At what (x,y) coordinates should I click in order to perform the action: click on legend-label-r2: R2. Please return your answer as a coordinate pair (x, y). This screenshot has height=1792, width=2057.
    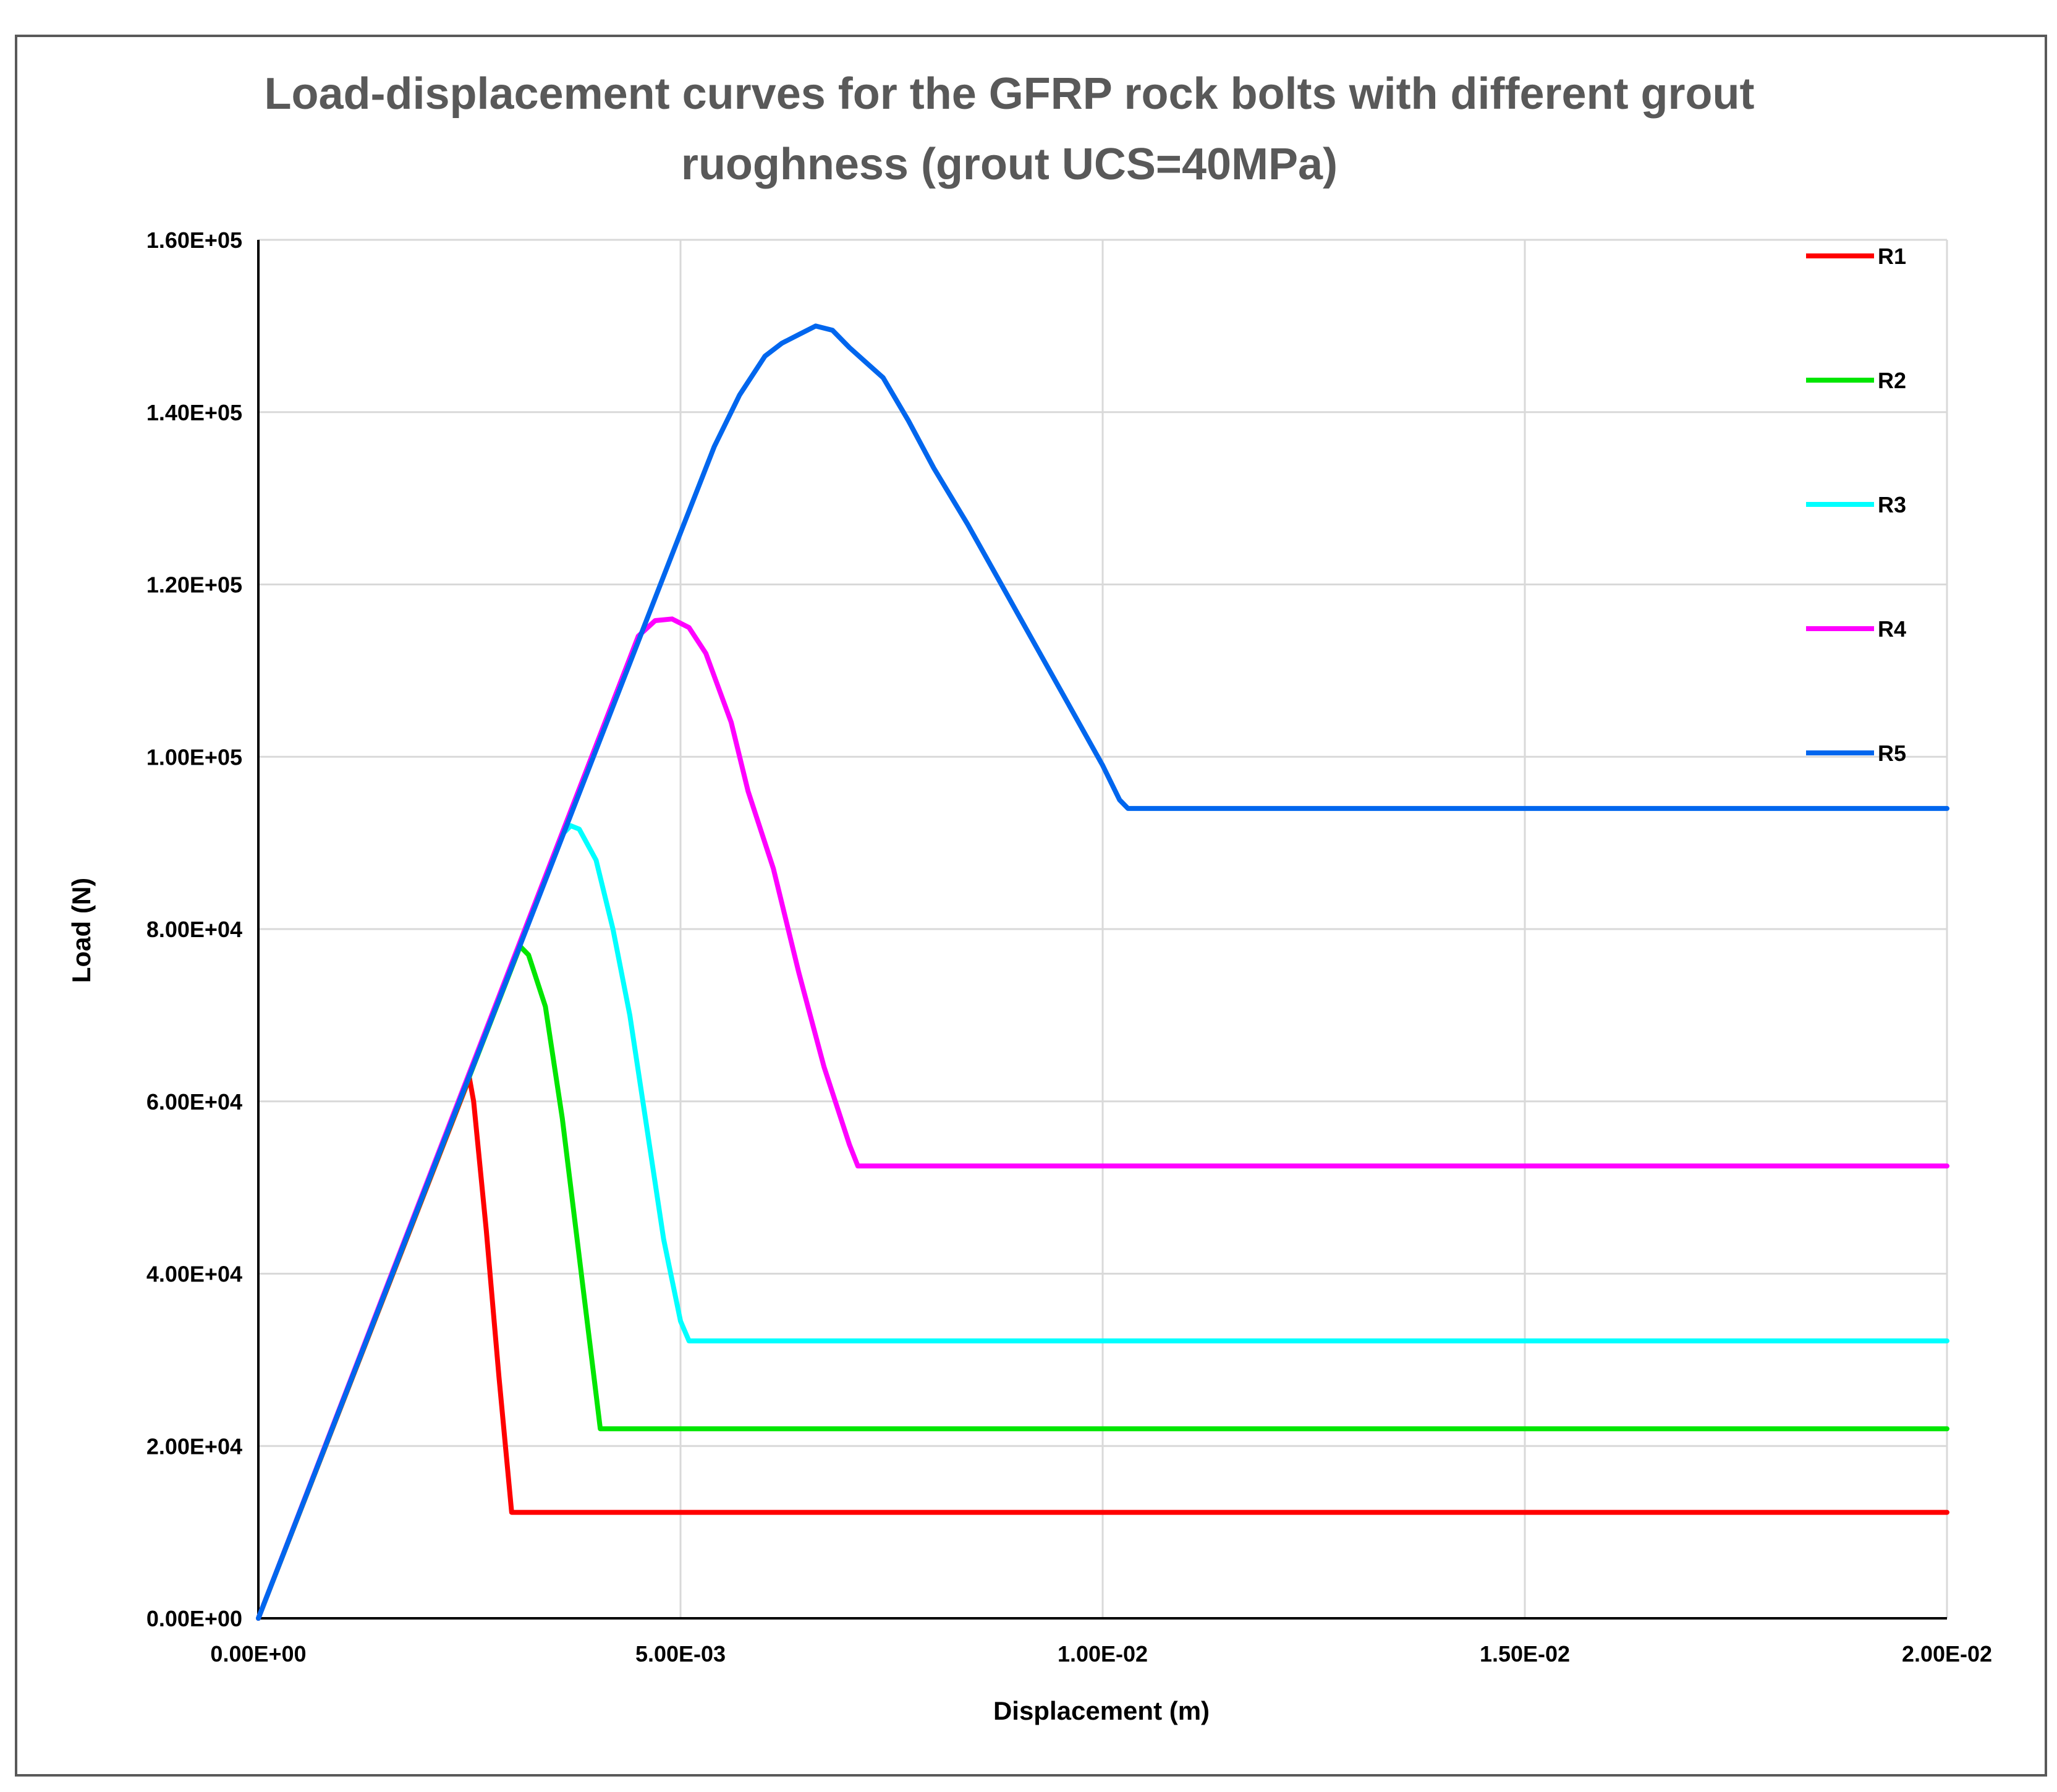
    Looking at the image, I should click on (1892, 380).